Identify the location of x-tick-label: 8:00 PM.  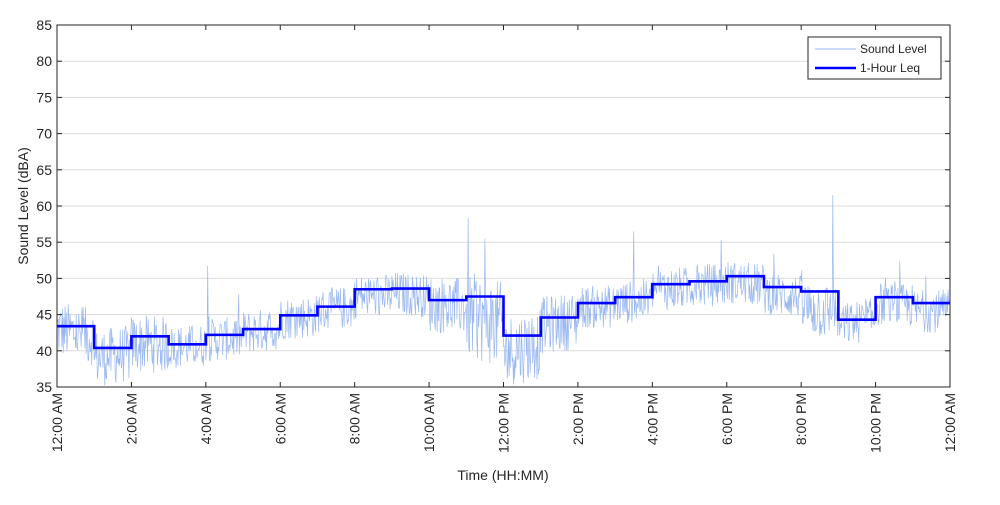
(801, 419).